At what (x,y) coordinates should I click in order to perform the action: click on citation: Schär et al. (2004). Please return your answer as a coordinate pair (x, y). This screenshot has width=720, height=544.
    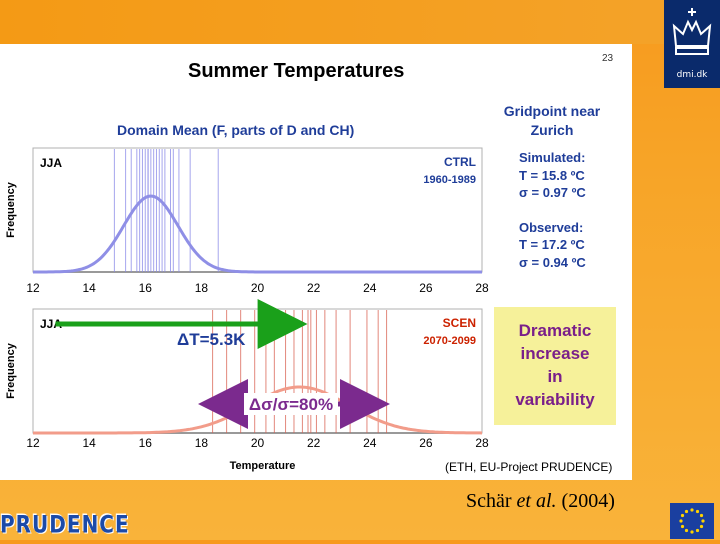
    Looking at the image, I should click on (540, 501).